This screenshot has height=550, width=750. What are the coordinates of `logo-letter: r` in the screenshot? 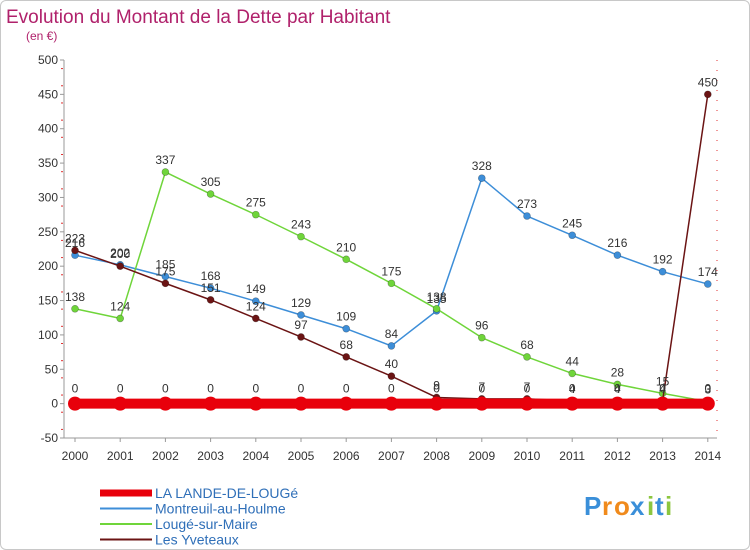 It's located at (607, 506).